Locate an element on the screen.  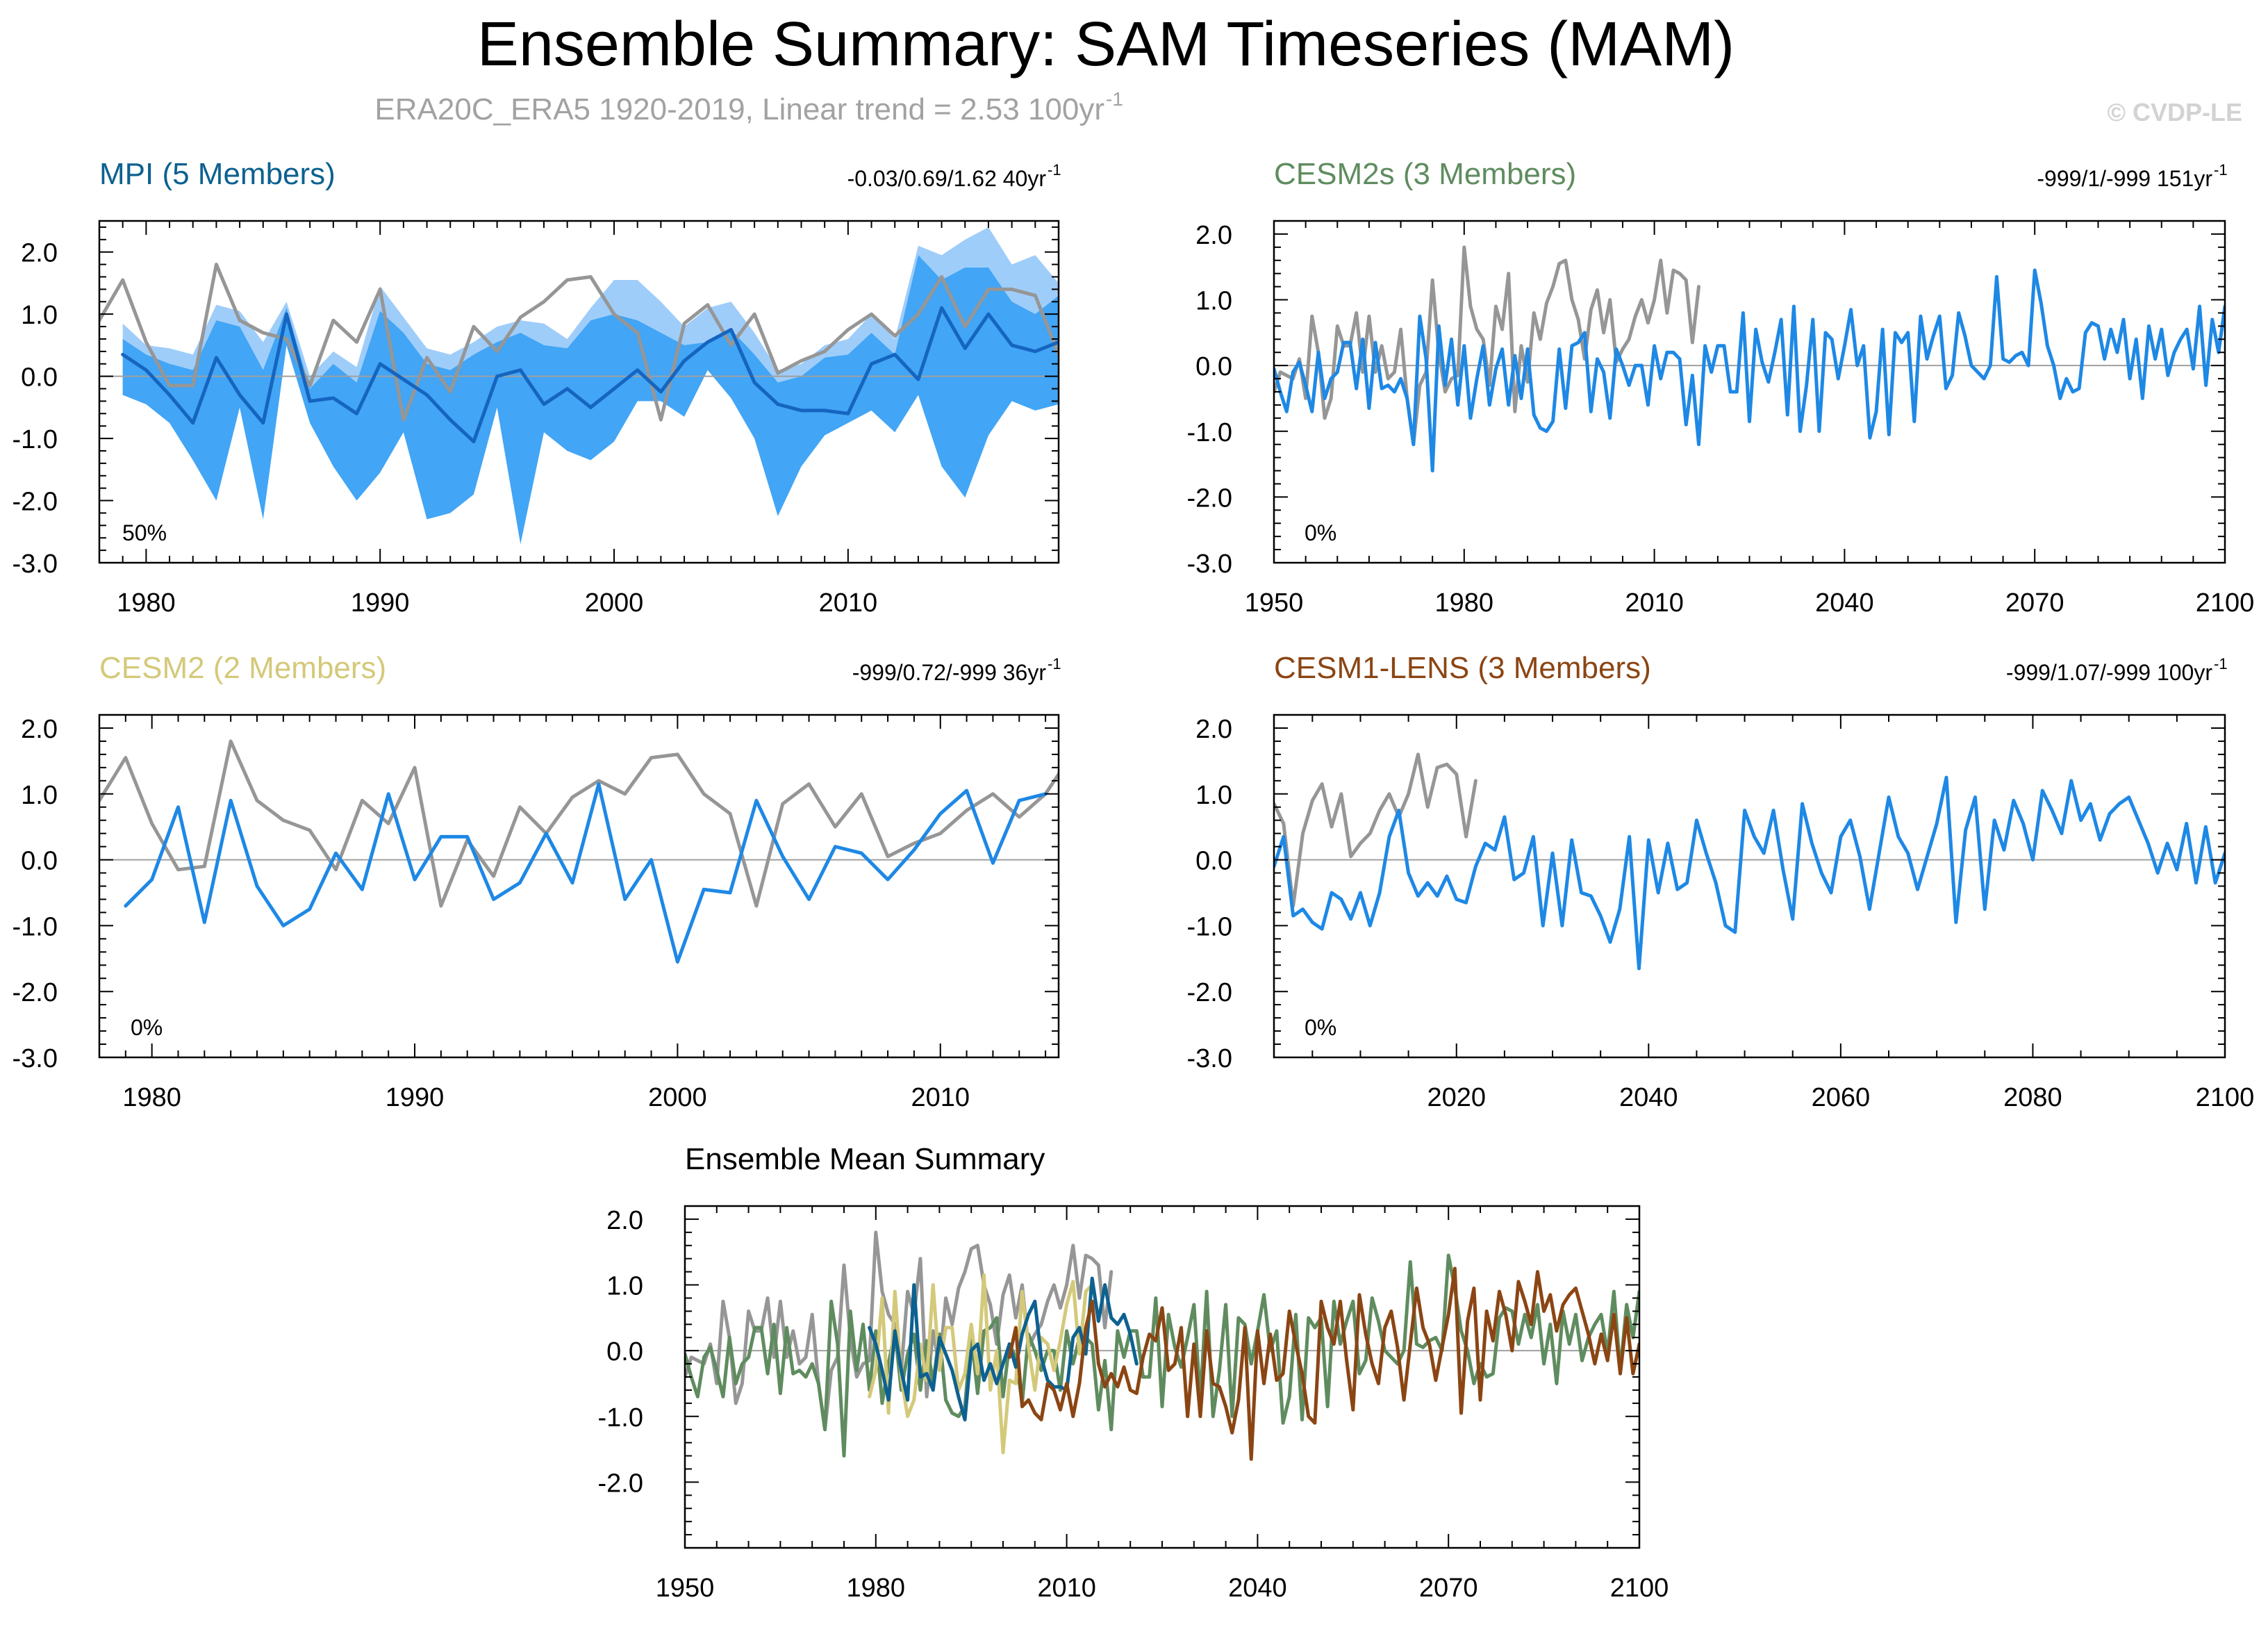
percent-label: 50% is located at coordinates (144, 532).